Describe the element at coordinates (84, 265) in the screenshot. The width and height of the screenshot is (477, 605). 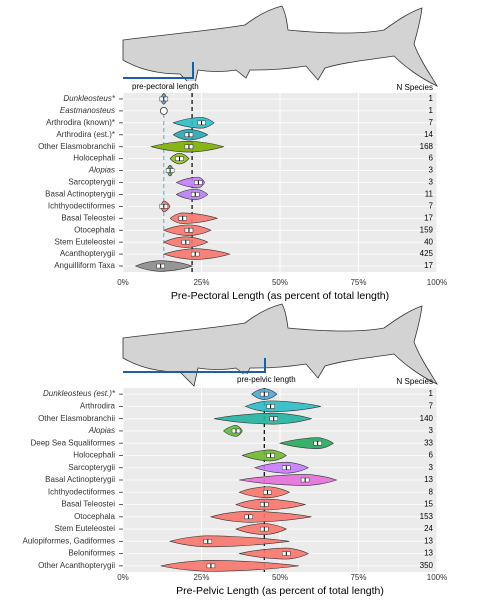
I see `category-label: Anguilliform Taxa` at that location.